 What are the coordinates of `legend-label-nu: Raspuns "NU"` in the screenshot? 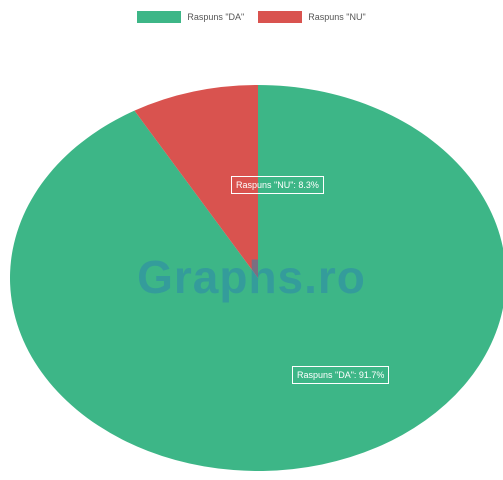 It's located at (337, 17).